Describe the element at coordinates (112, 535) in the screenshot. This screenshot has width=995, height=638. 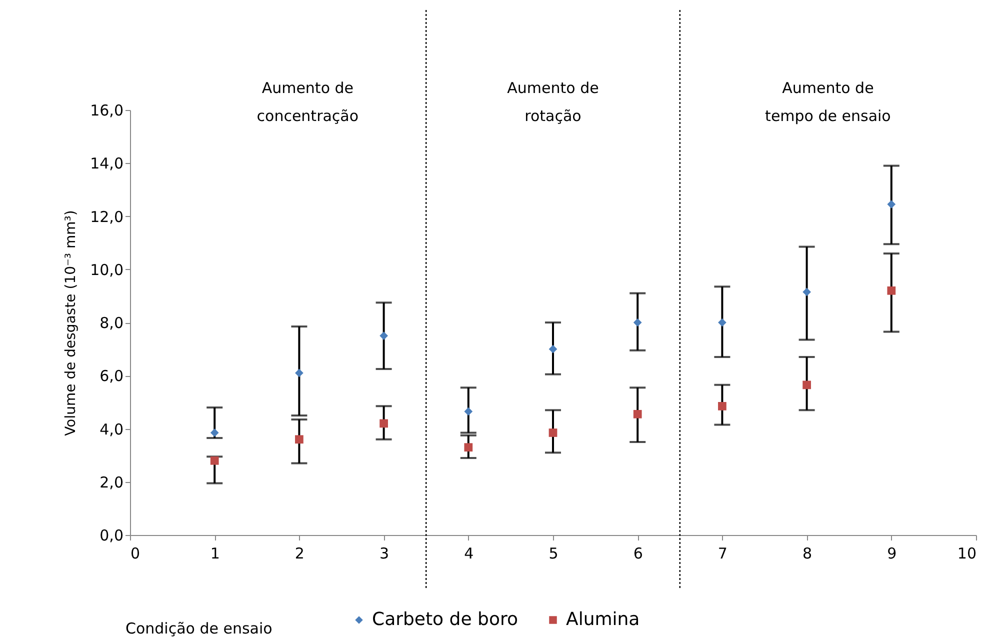
I see `y-tick-label: 0,0` at that location.